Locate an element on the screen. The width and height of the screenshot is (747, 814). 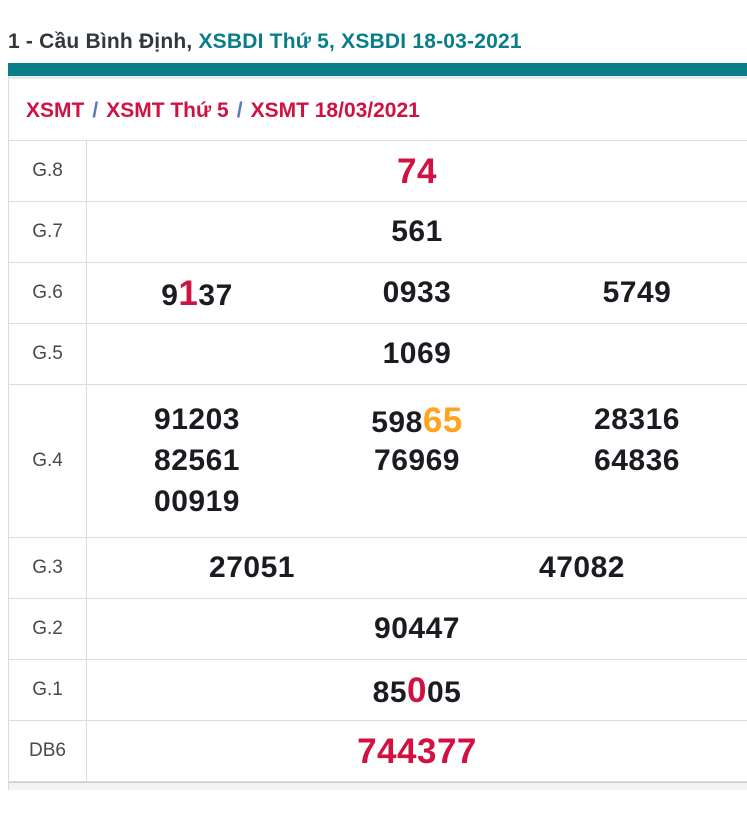
digit-segment: 82561 is located at coordinates (197, 460).